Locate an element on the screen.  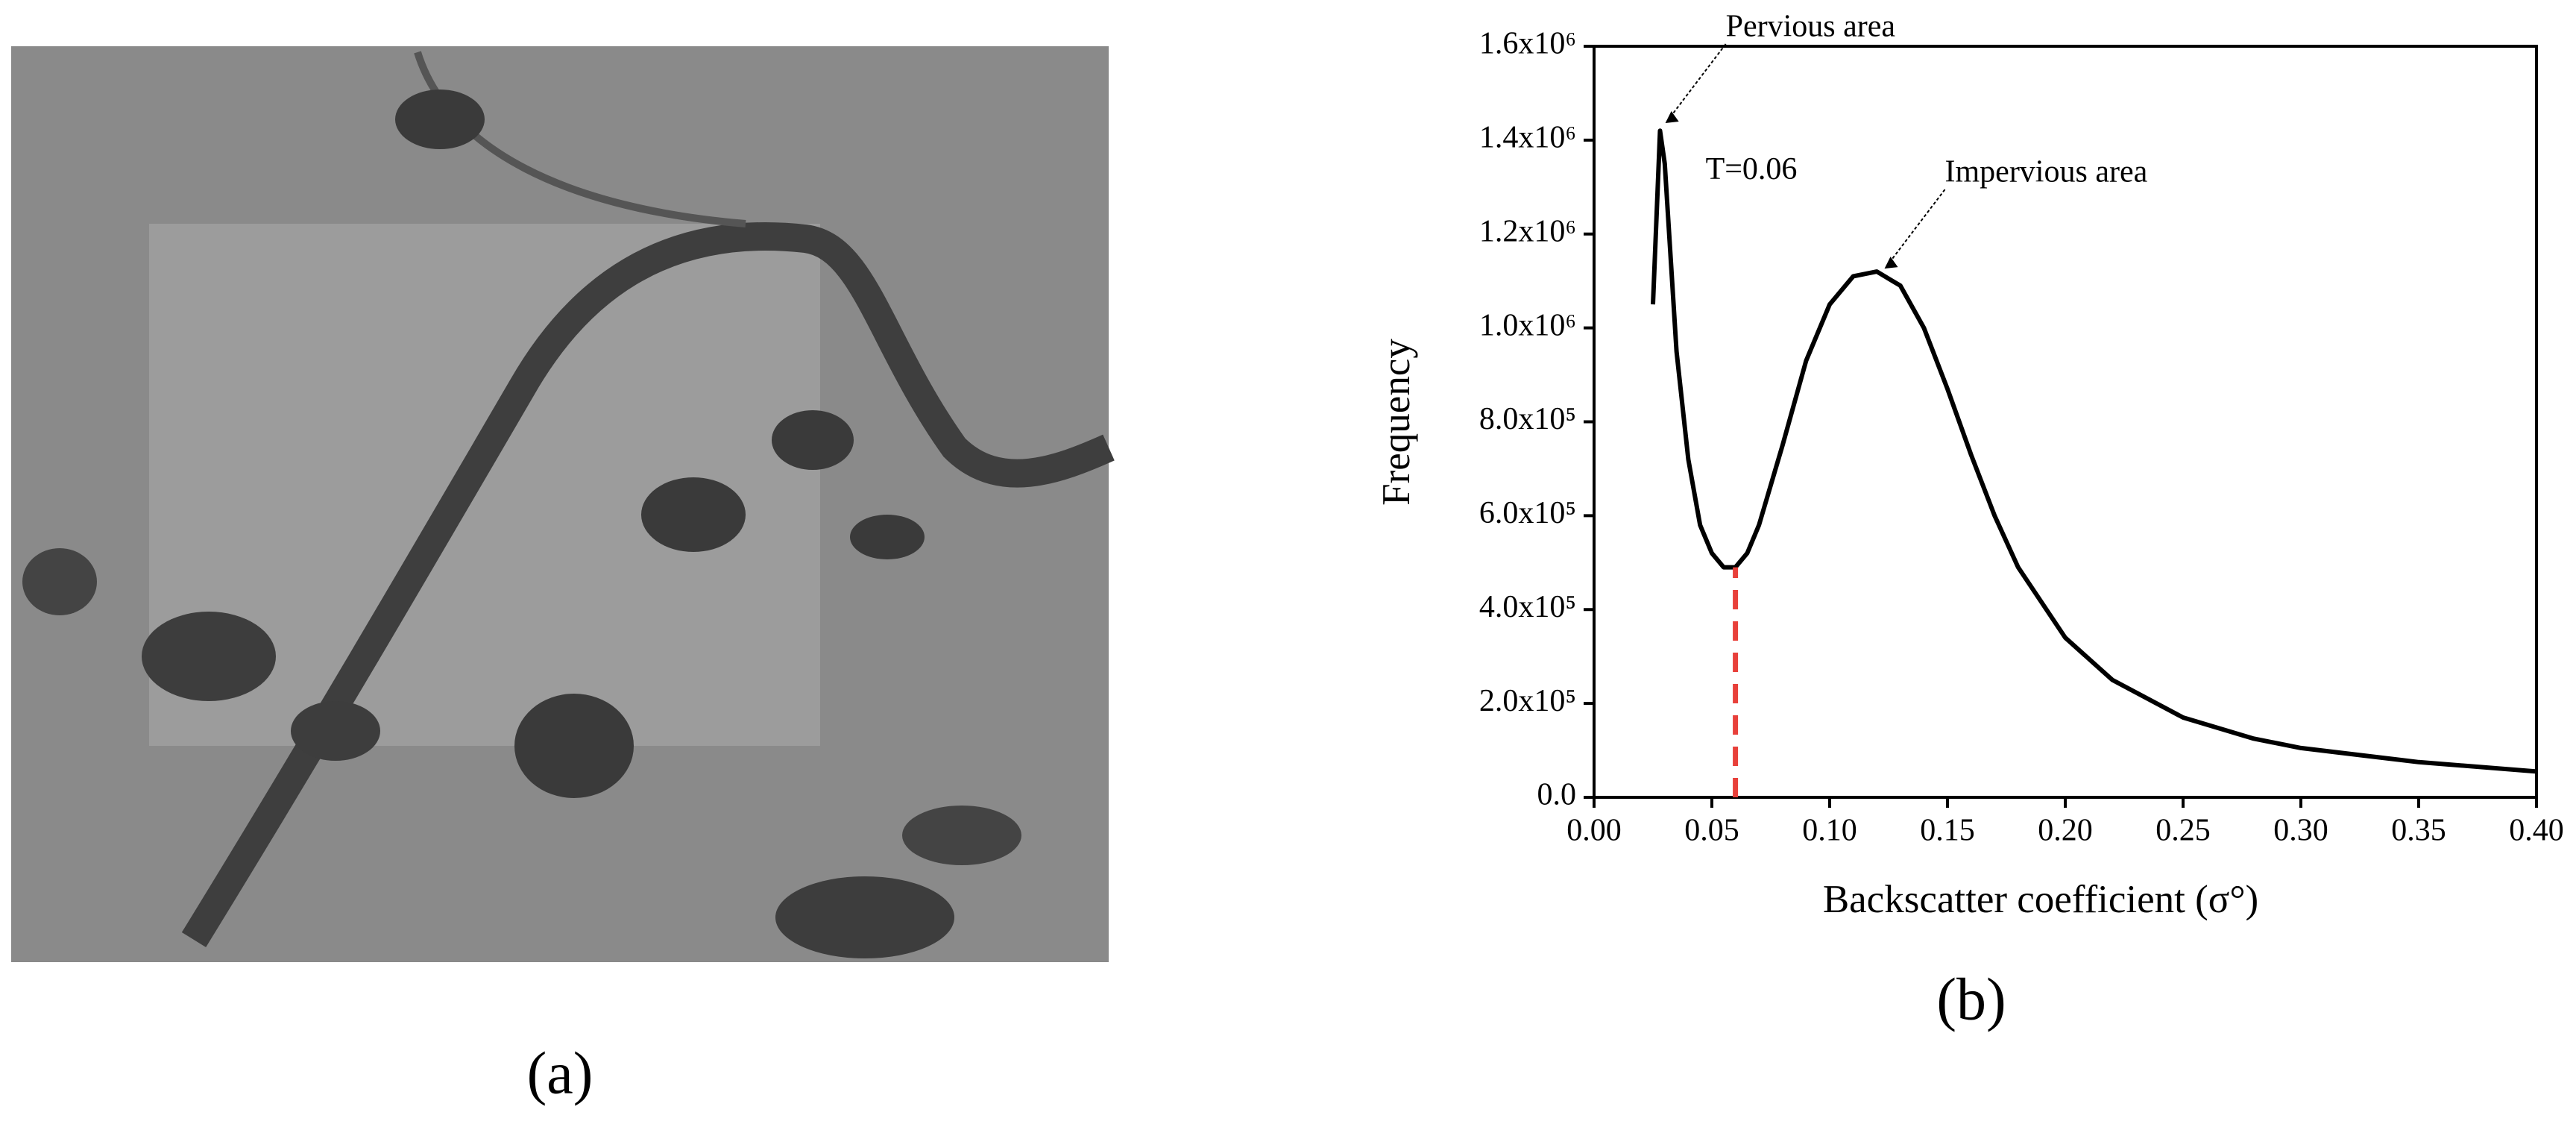
annotation: Impervious area is located at coordinates (2046, 172).